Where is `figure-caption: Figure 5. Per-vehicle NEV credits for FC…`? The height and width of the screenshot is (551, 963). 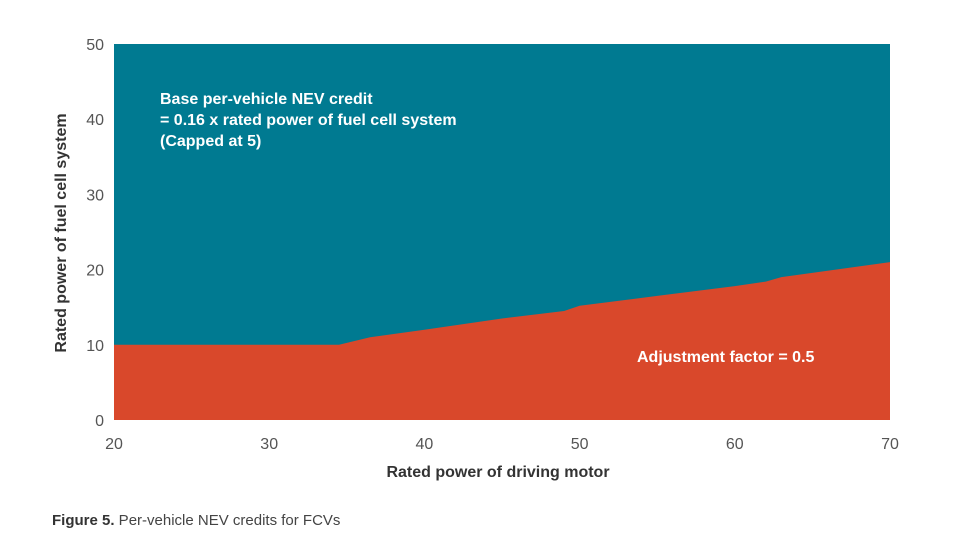
figure-caption: Figure 5. Per-vehicle NEV credits for FC… is located at coordinates (196, 520).